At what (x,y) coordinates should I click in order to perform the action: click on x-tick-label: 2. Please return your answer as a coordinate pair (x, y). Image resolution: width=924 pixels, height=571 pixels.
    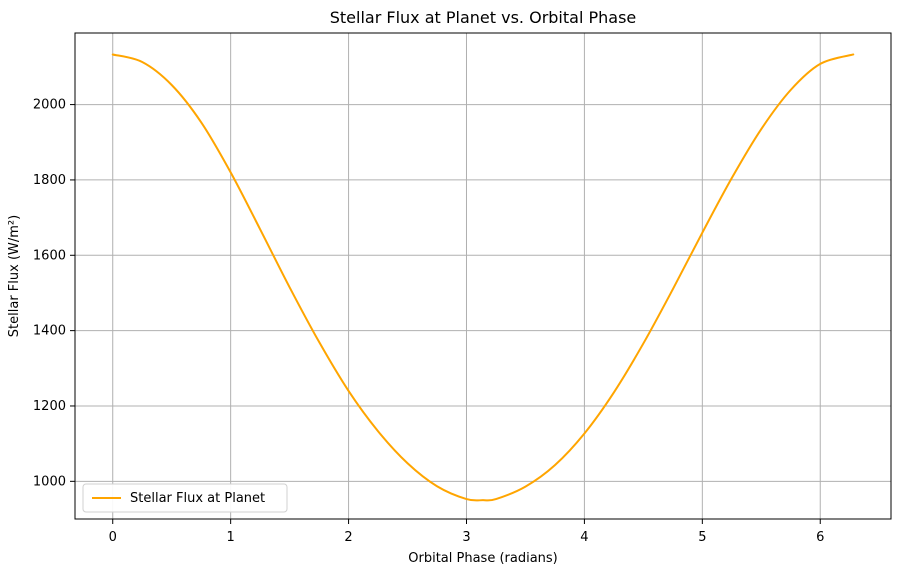
    Looking at the image, I should click on (348, 537).